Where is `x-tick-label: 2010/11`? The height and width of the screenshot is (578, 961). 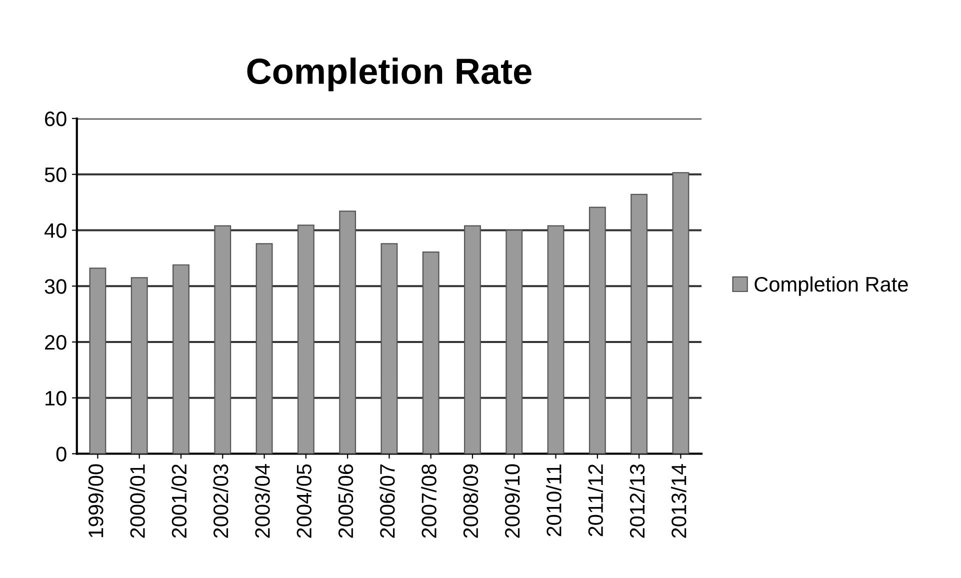 x-tick-label: 2010/11 is located at coordinates (554, 500).